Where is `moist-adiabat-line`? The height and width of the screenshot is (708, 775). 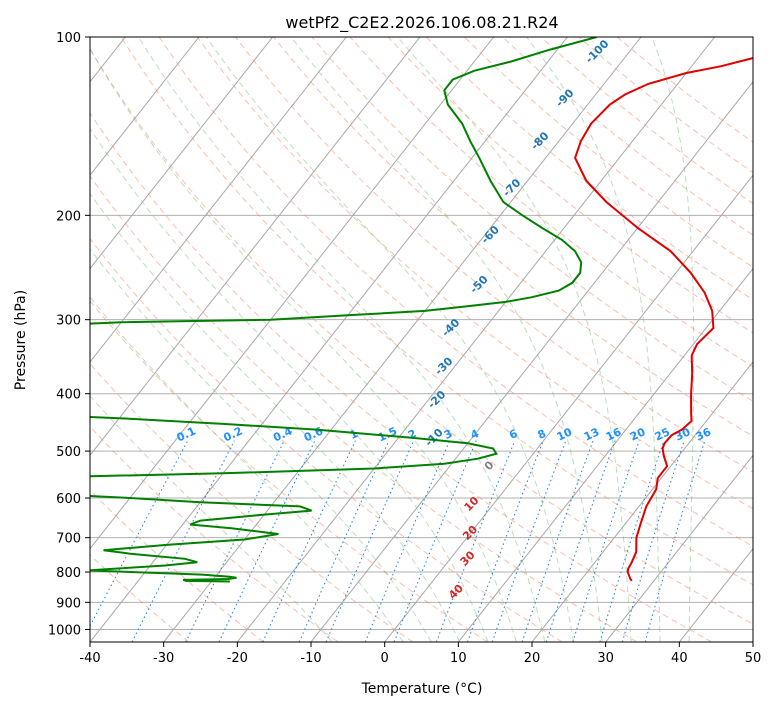
moist-adiabat-line is located at coordinates (673, 339).